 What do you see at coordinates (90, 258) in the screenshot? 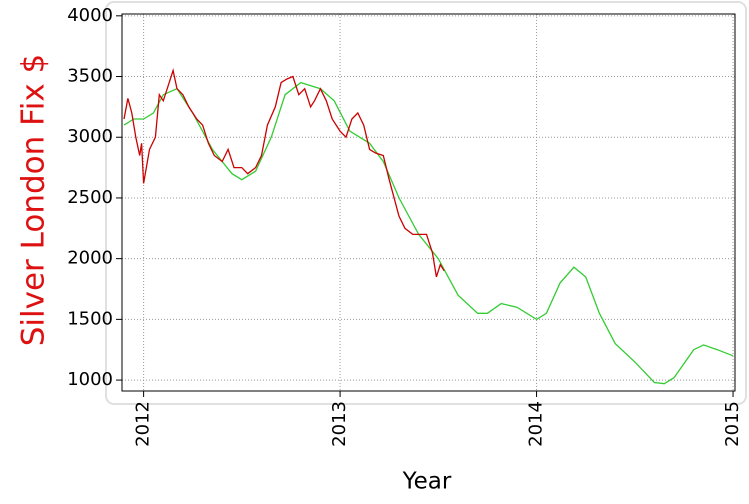
I see `y-tick-label: 2000` at bounding box center [90, 258].